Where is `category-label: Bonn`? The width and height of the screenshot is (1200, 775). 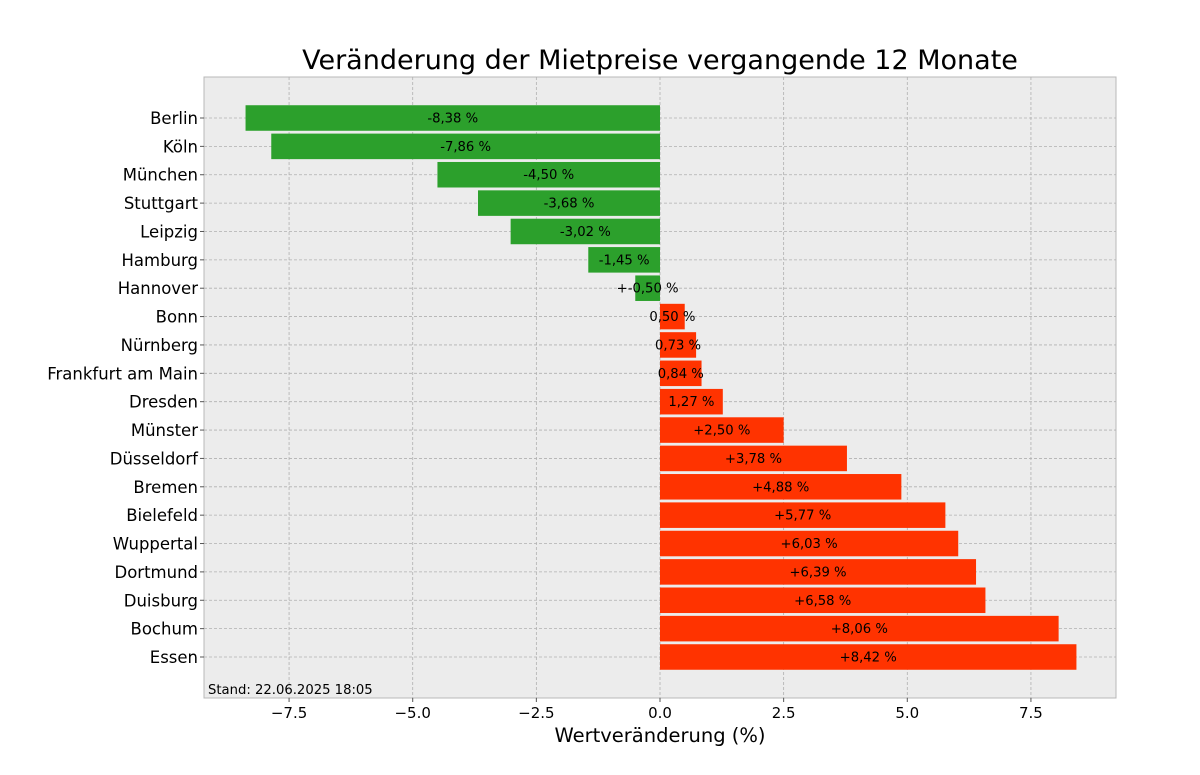
category-label: Bonn is located at coordinates (177, 317).